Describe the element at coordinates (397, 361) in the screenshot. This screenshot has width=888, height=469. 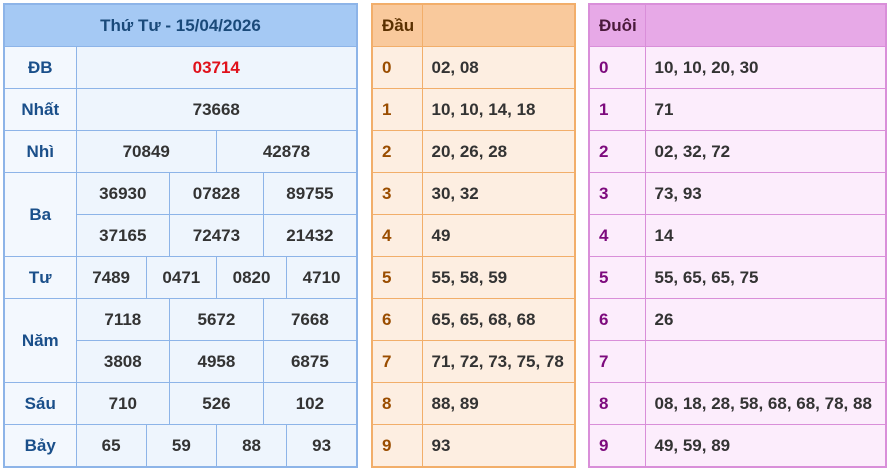
I see `dau-digit: 7` at that location.